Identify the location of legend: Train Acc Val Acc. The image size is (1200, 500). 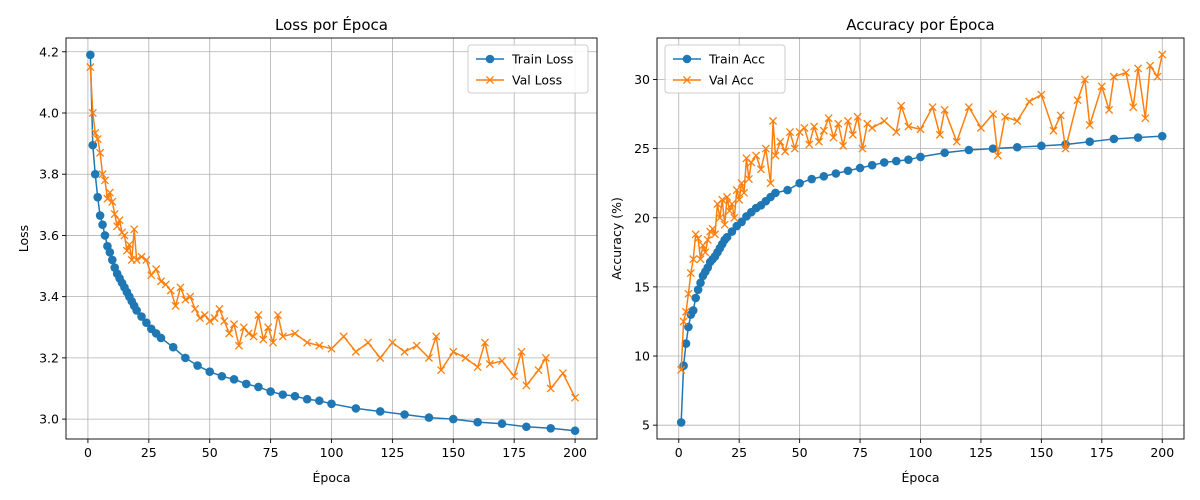
(725, 69).